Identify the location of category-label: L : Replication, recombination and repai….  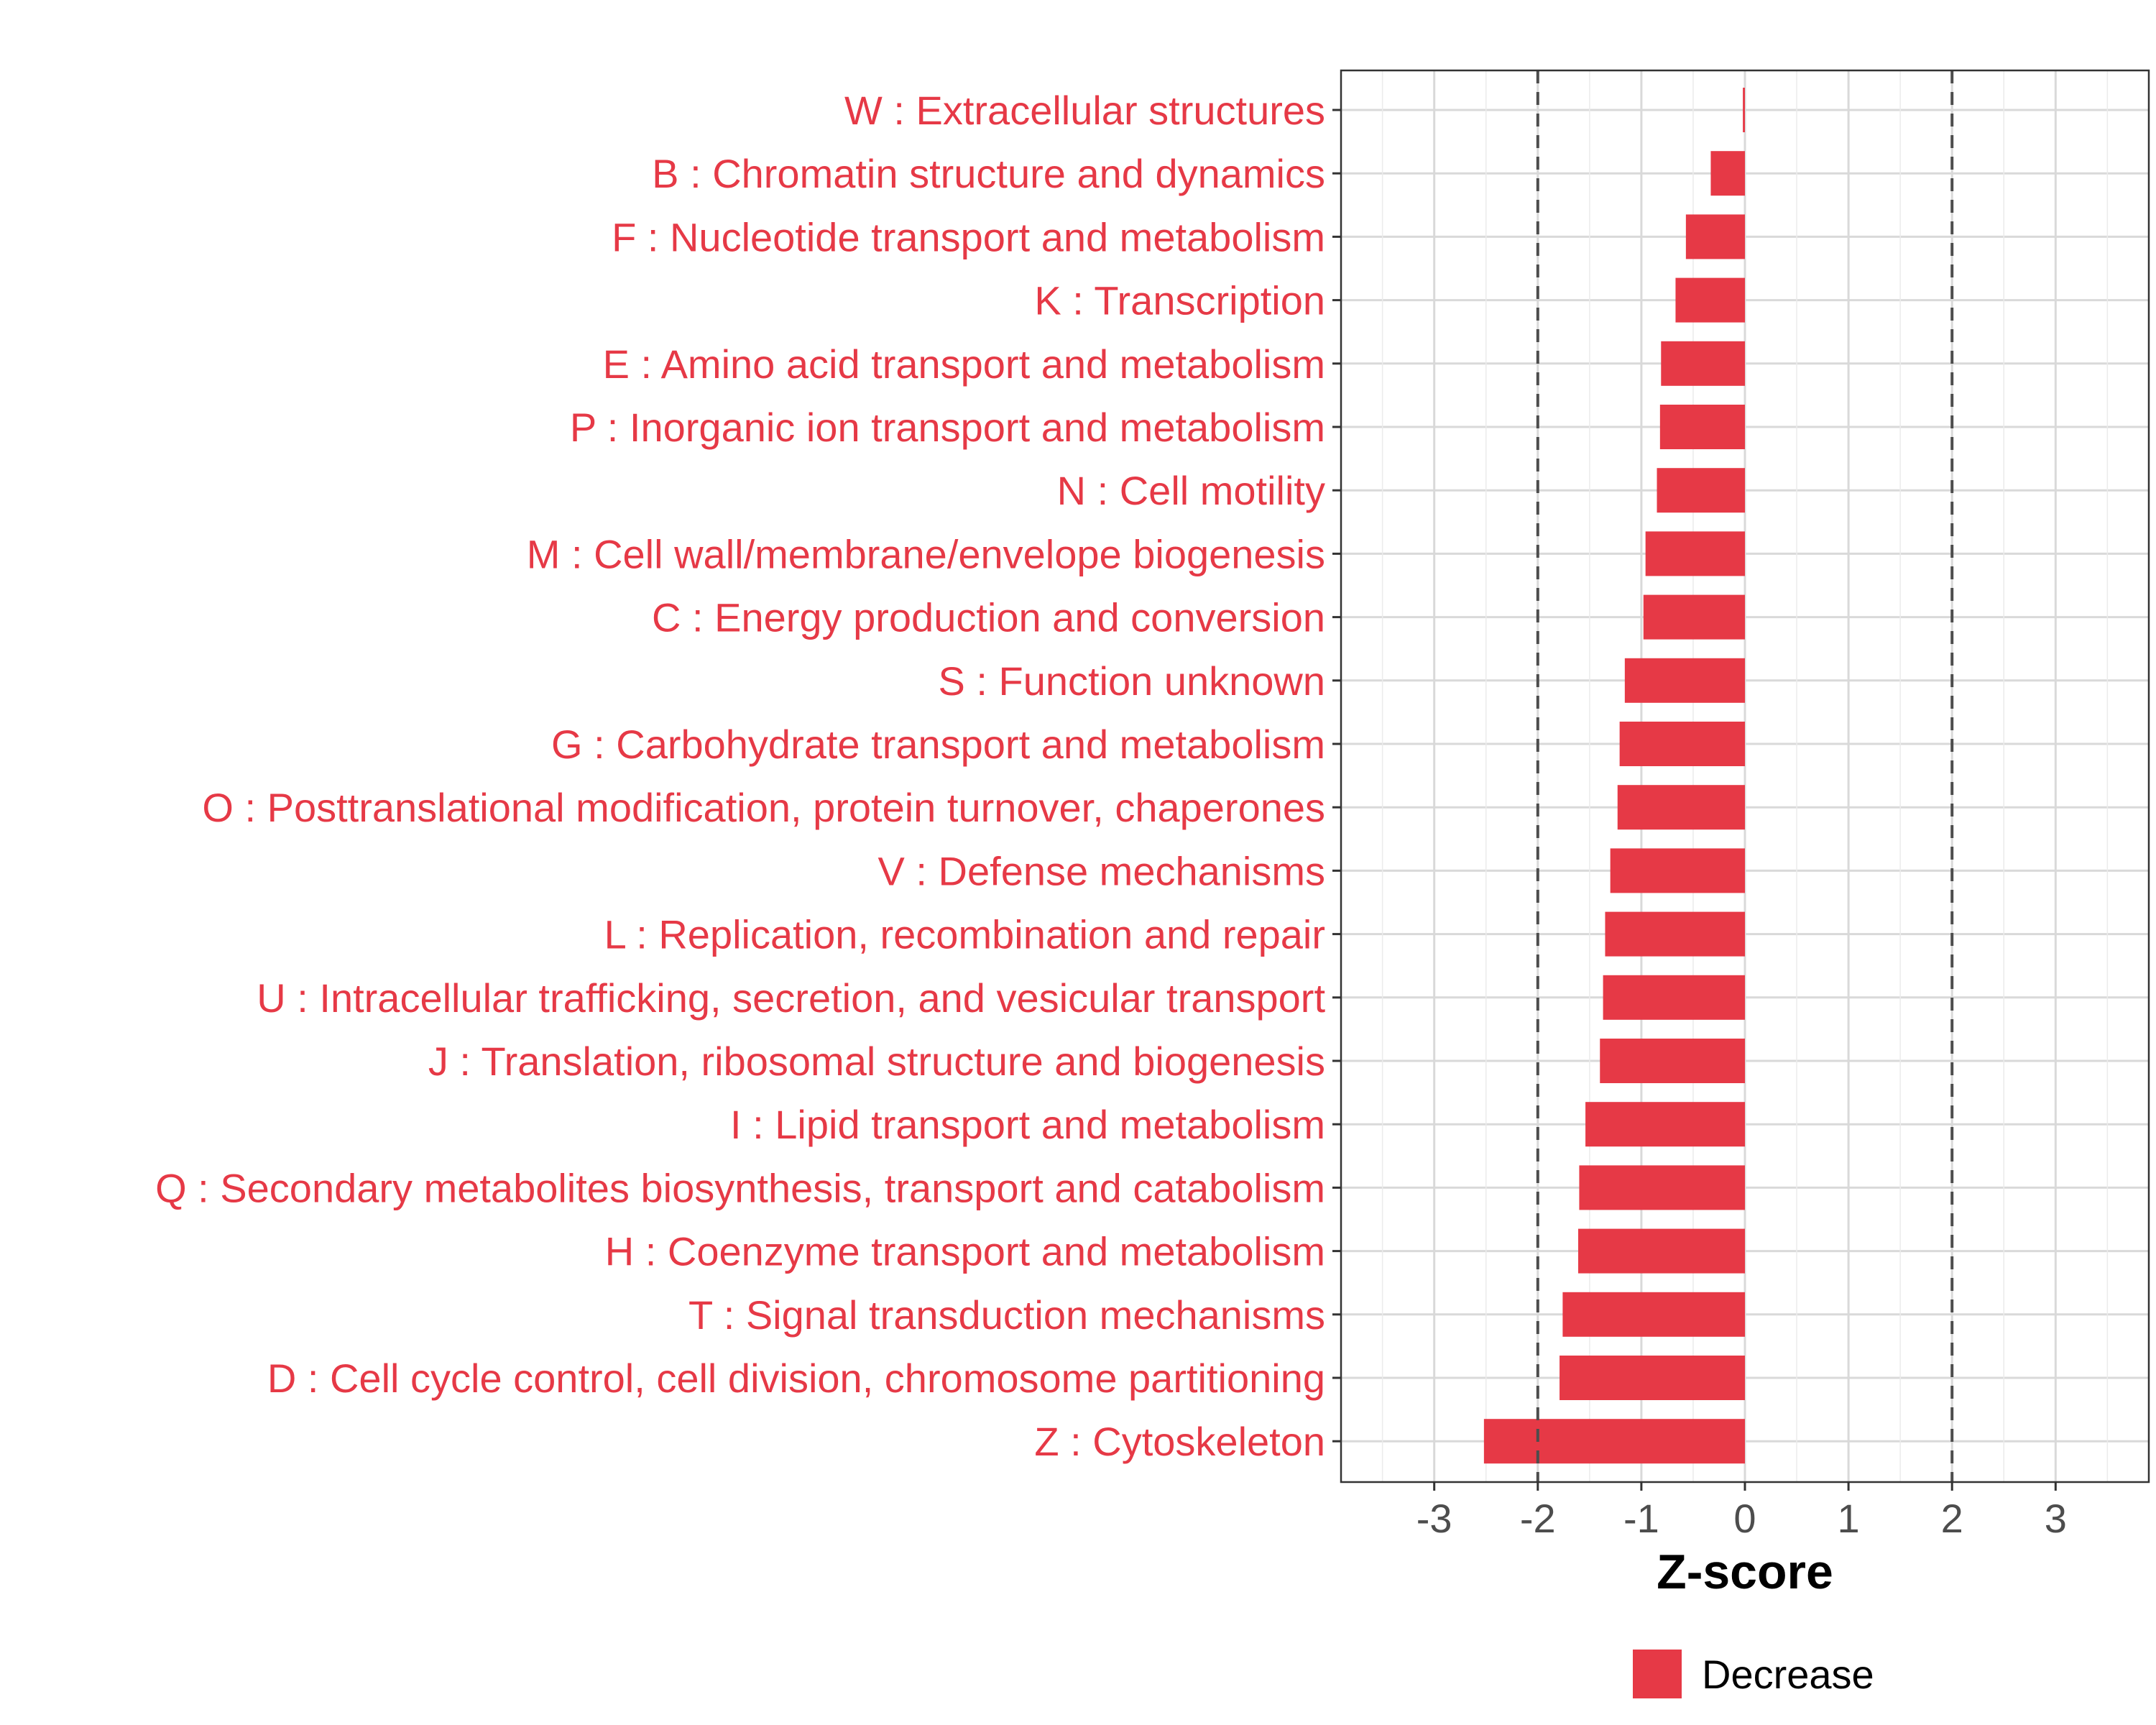
(964, 934).